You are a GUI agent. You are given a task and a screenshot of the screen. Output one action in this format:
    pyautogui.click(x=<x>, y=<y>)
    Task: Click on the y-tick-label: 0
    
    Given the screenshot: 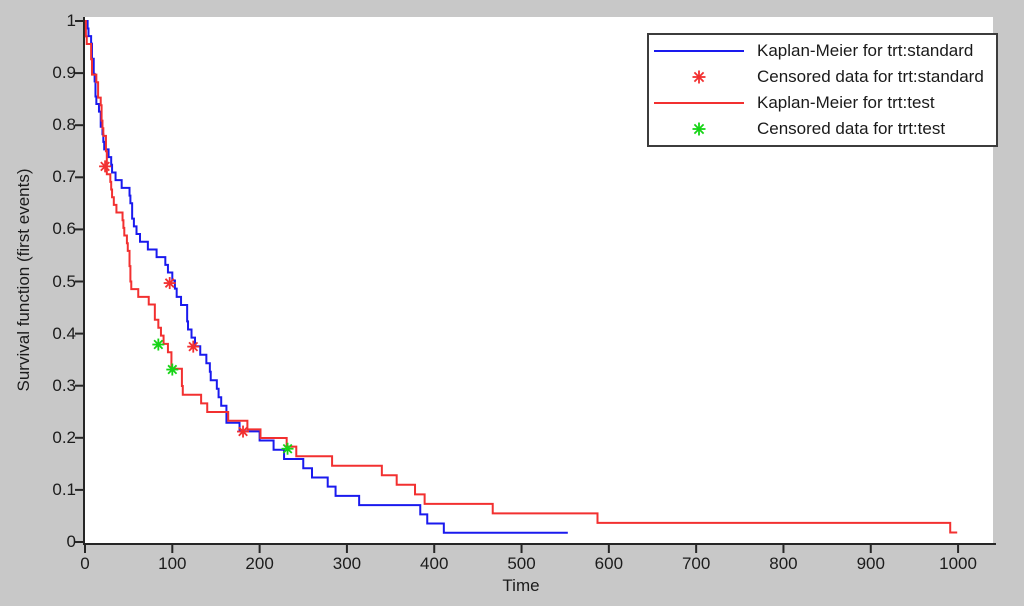 What is the action you would take?
    pyautogui.click(x=71, y=541)
    